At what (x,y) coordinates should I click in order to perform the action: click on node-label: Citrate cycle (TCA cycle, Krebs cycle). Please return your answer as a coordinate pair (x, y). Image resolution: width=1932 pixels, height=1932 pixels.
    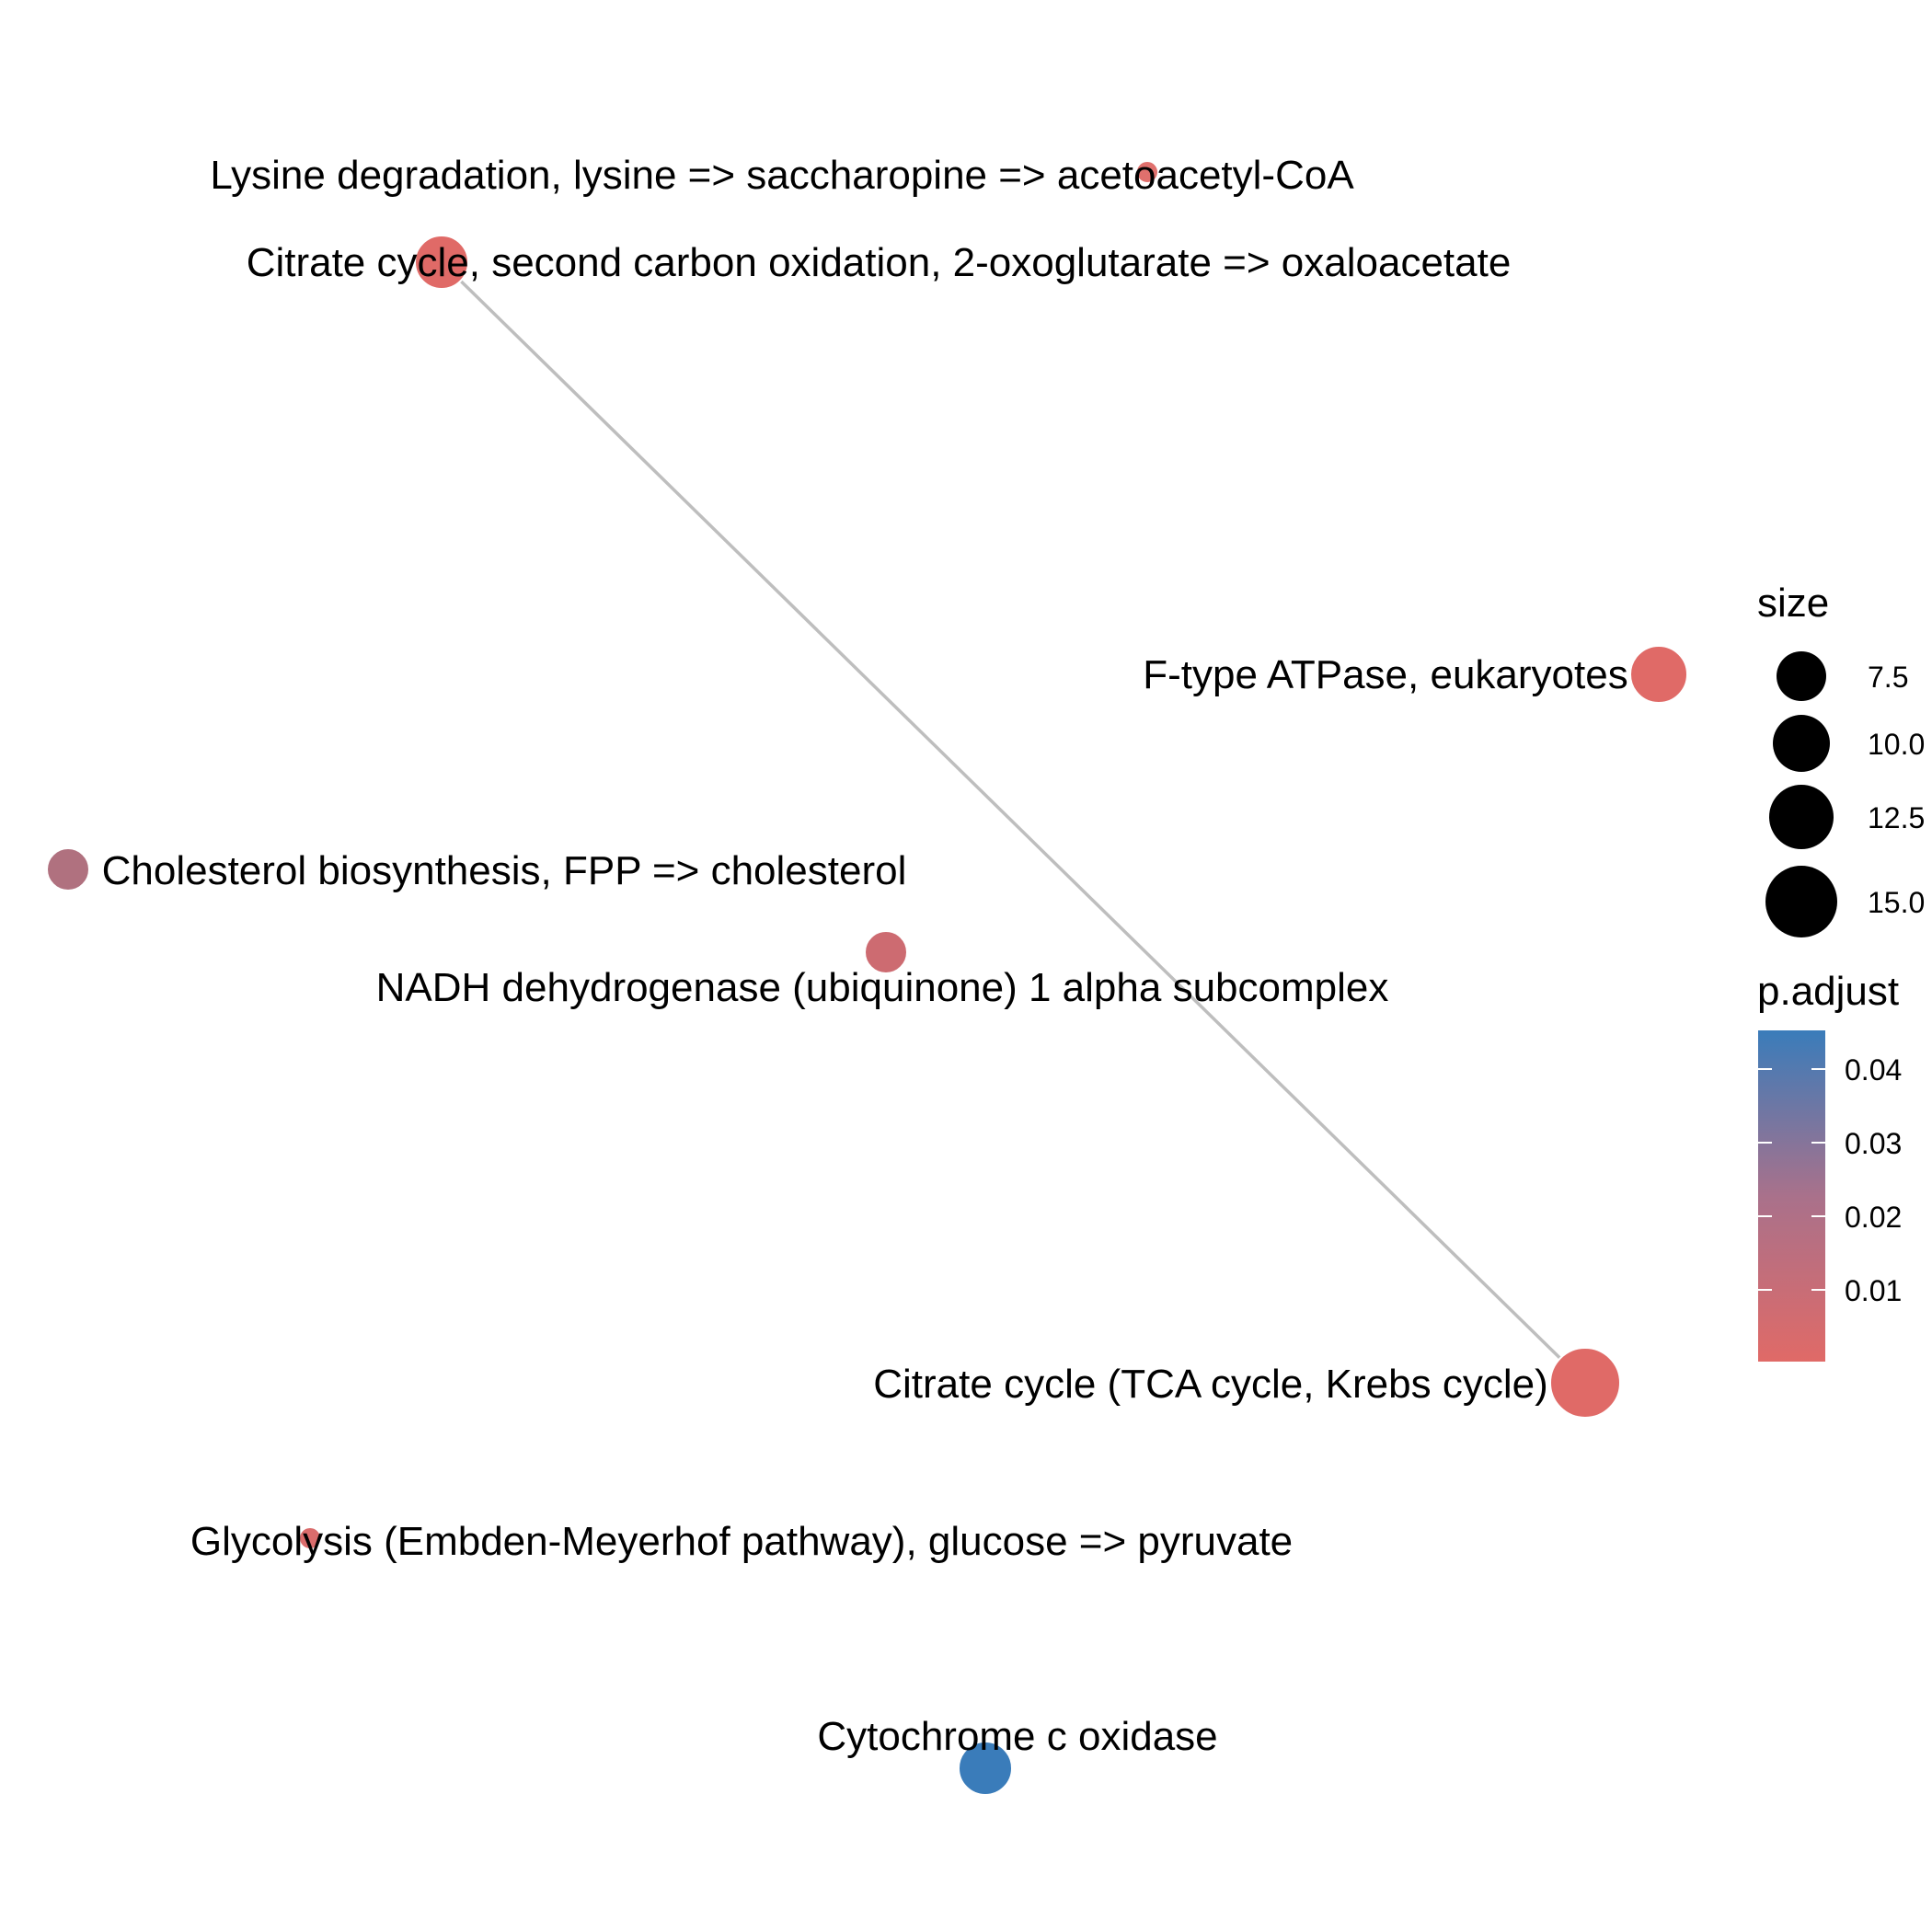
    Looking at the image, I should click on (1210, 1384).